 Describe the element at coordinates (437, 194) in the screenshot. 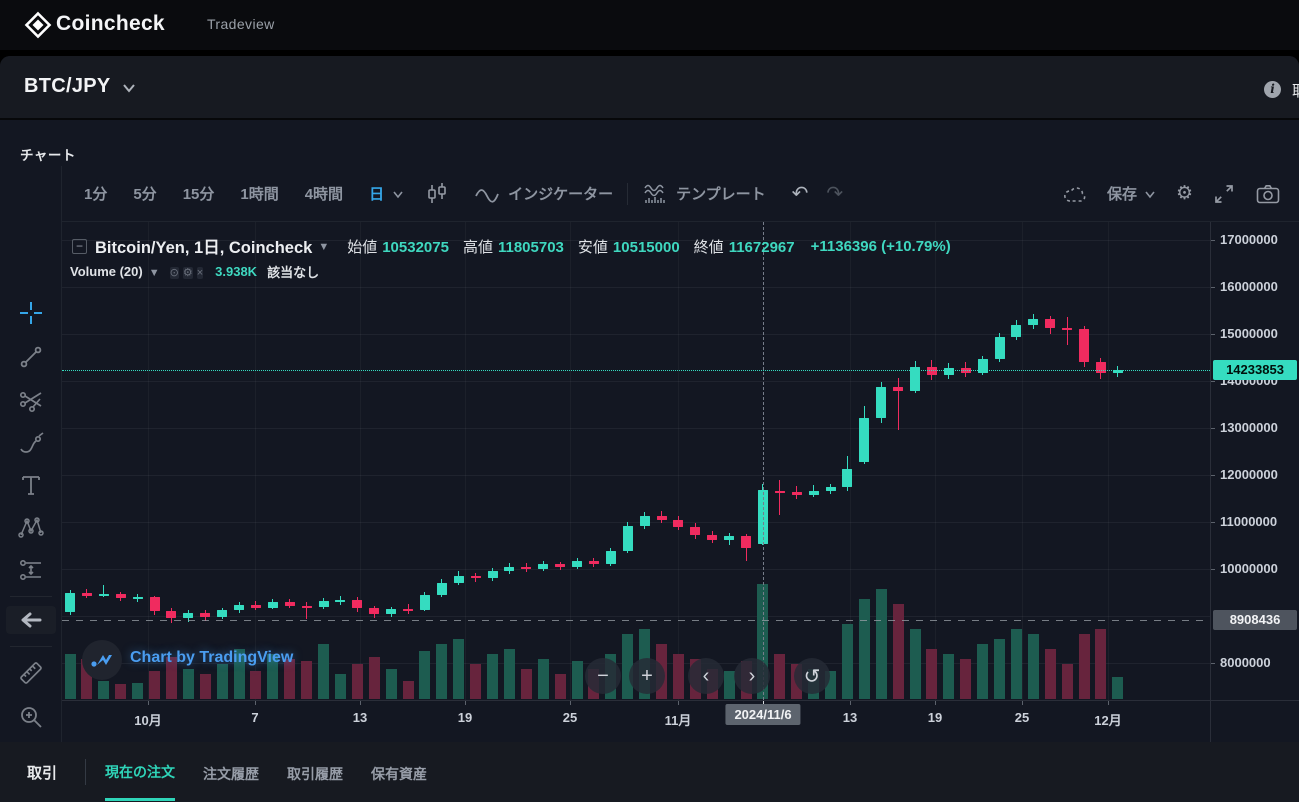

I see `candlestick-style-icon` at that location.